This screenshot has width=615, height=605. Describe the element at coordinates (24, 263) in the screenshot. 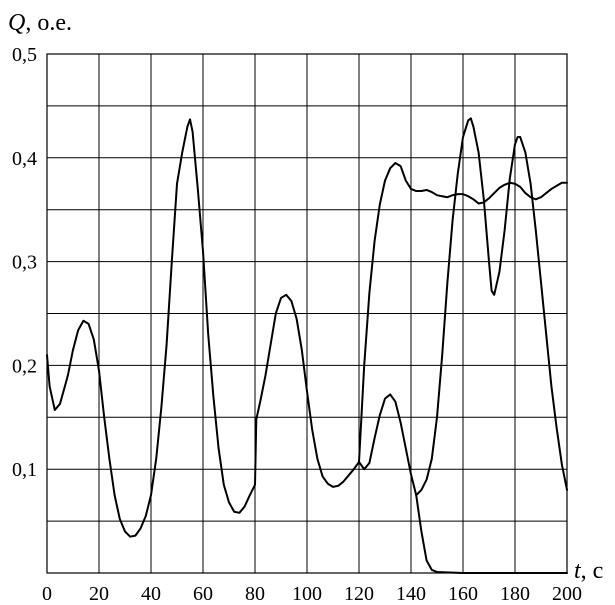

I see `y-tick-label: 0,3` at that location.